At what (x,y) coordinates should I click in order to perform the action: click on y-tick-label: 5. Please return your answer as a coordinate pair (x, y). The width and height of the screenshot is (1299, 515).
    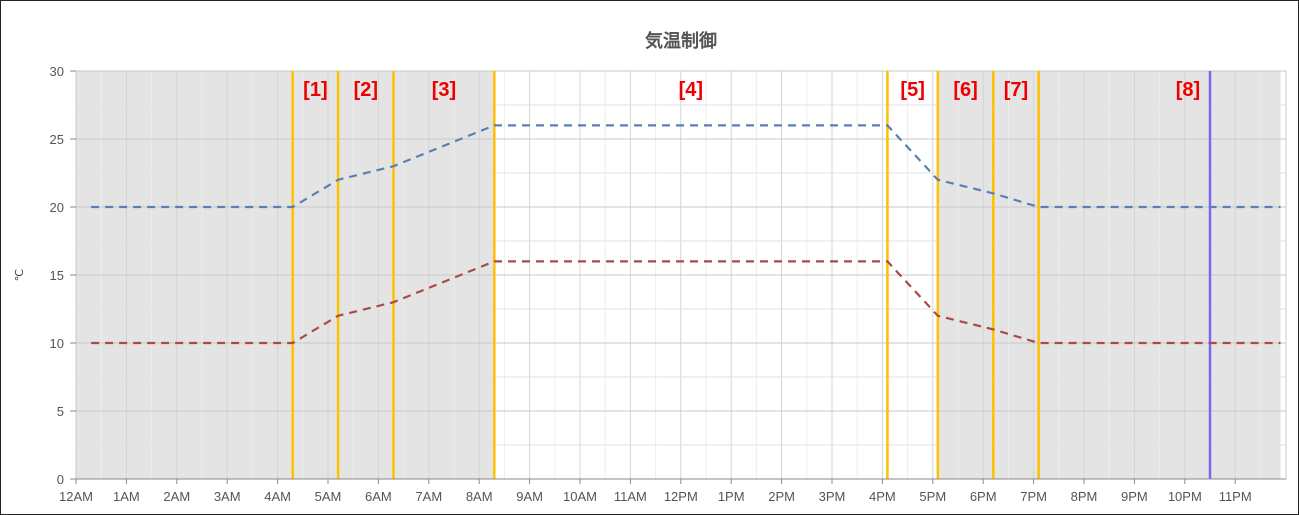
    Looking at the image, I should click on (60, 411).